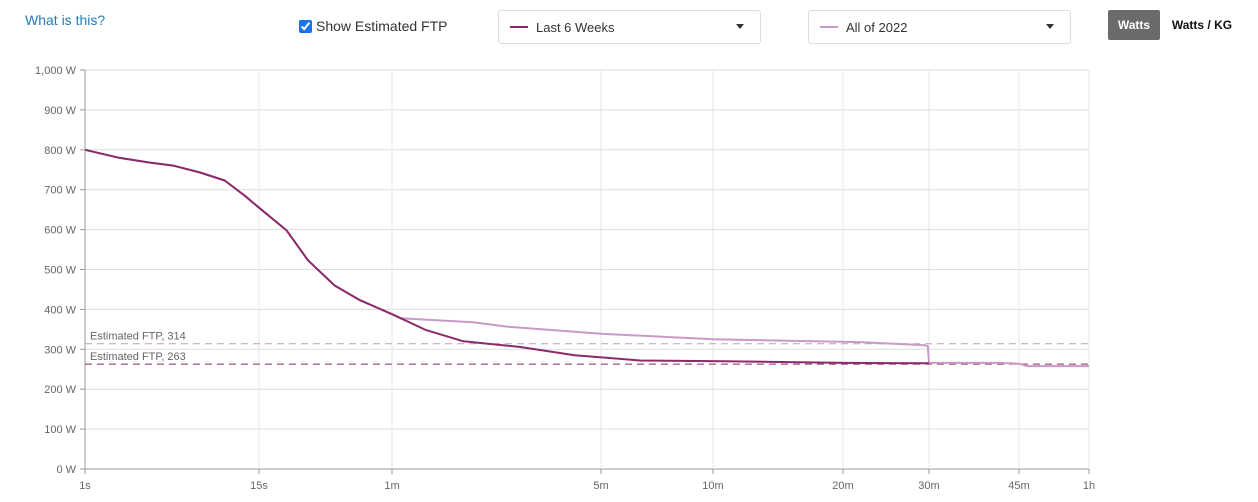 The width and height of the screenshot is (1258, 502). Describe the element at coordinates (60, 350) in the screenshot. I see `y-tick-label: 300 W` at that location.